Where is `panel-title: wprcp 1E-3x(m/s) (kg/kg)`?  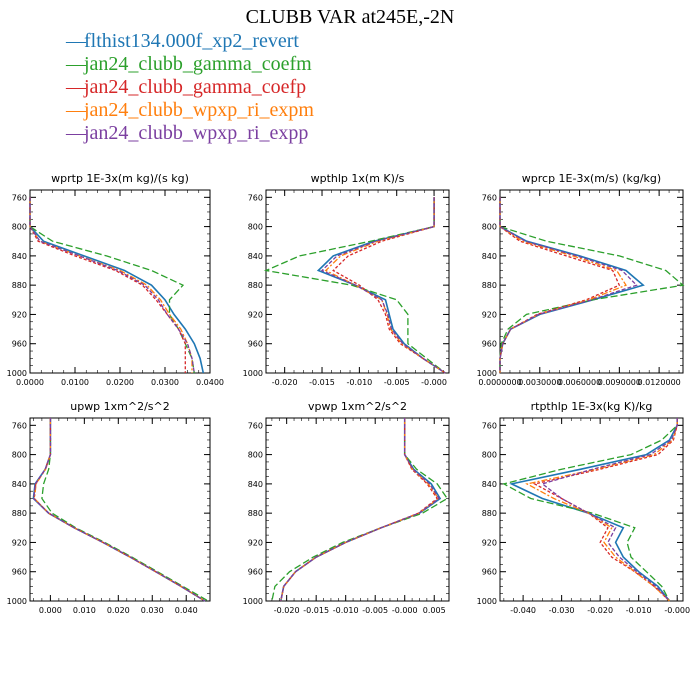
panel-title: wprcp 1E-3x(m/s) (kg/kg) is located at coordinates (591, 178).